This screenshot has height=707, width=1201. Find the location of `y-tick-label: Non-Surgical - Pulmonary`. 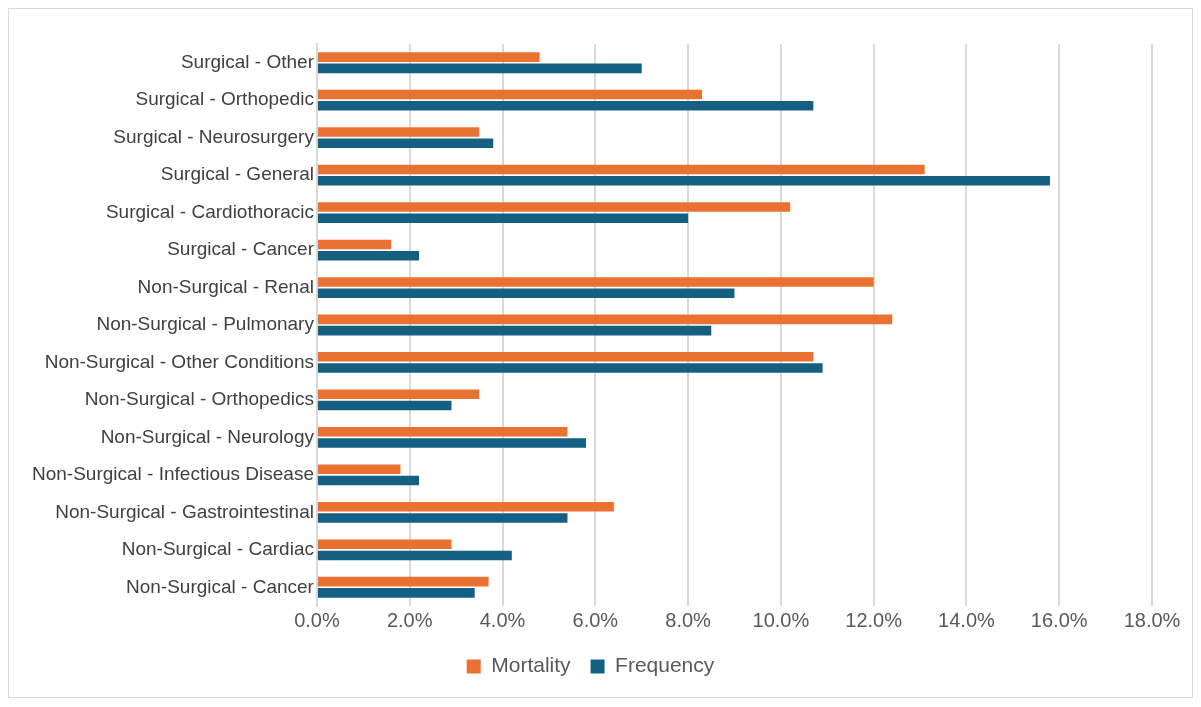

y-tick-label: Non-Surgical - Pulmonary is located at coordinates (205, 324).